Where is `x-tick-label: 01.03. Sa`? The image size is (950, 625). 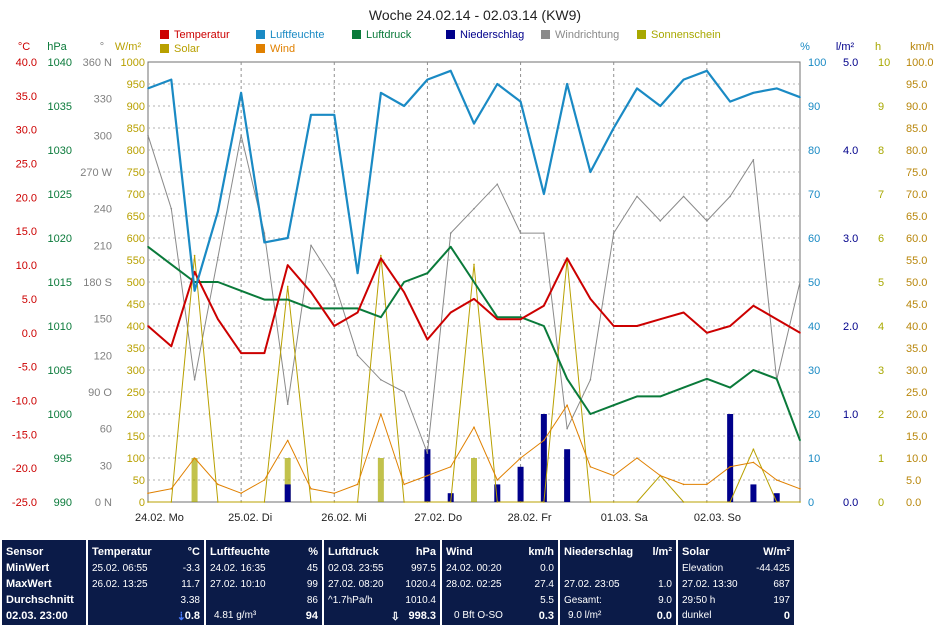
x-tick-label: 01.03. Sa is located at coordinates (625, 518).